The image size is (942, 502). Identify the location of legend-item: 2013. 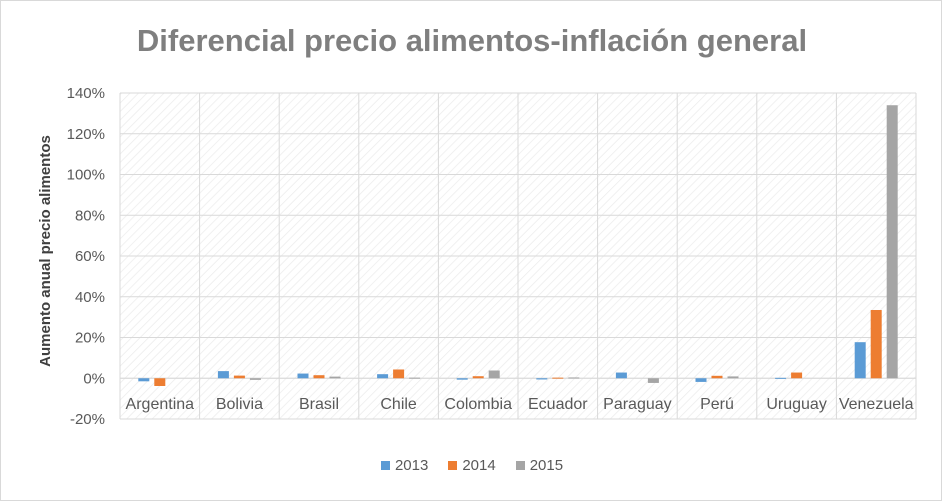
(404, 465).